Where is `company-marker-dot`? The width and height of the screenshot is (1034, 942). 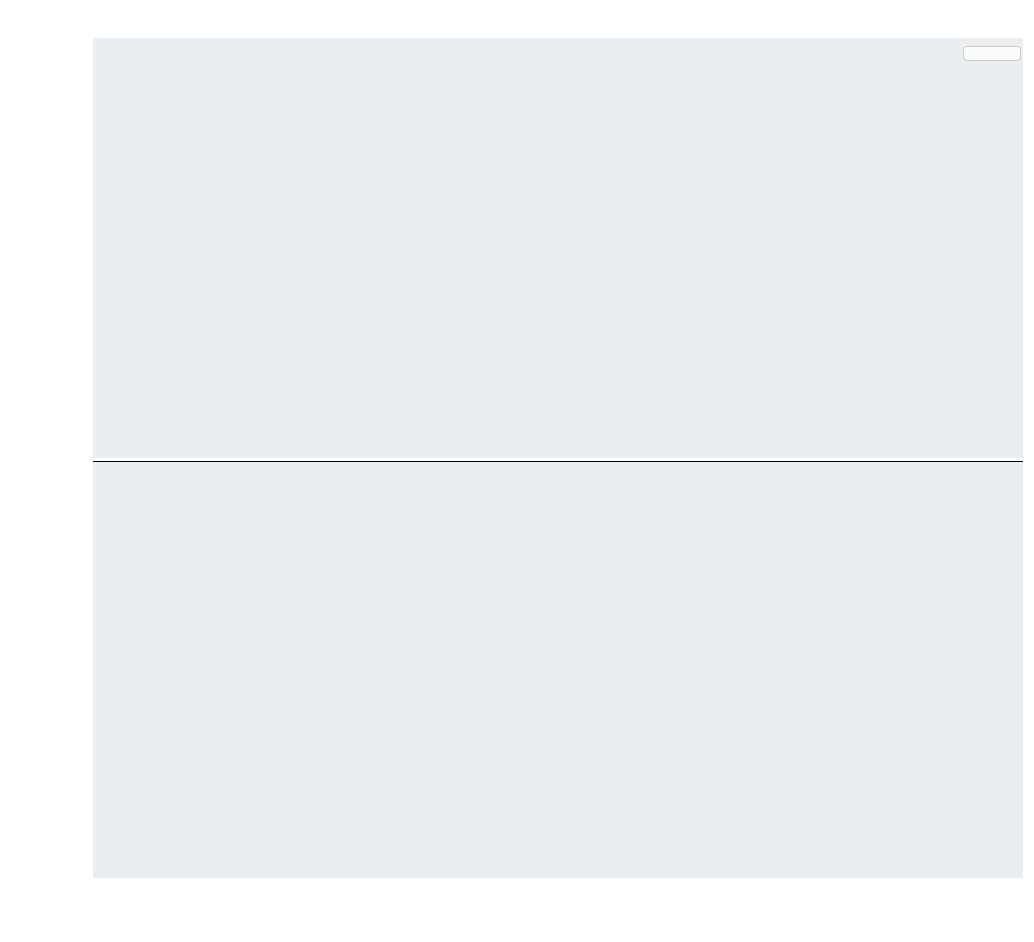 company-marker-dot is located at coordinates (96, 41).